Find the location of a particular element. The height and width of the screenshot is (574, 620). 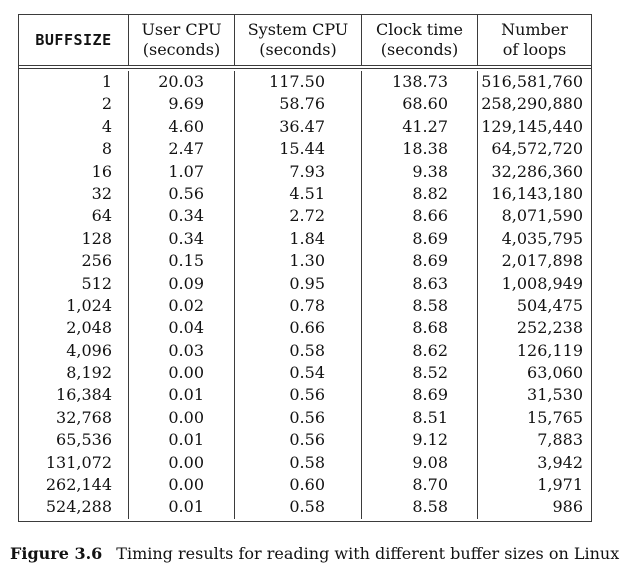

table-row: 1 20.03 117.50 138.73 516,581,760 is located at coordinates (305, 82).